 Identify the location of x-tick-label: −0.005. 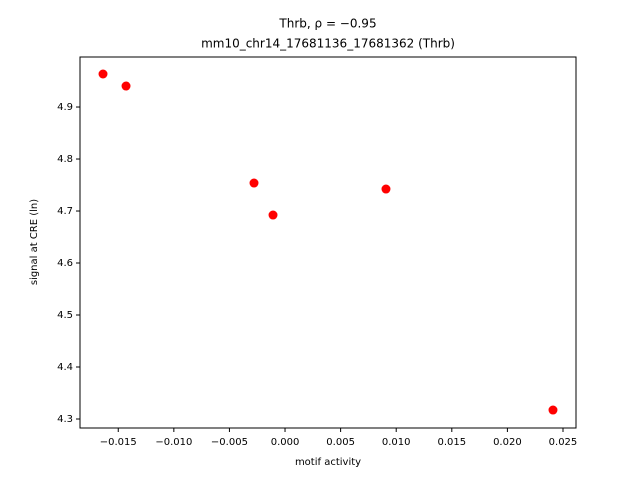
(229, 442).